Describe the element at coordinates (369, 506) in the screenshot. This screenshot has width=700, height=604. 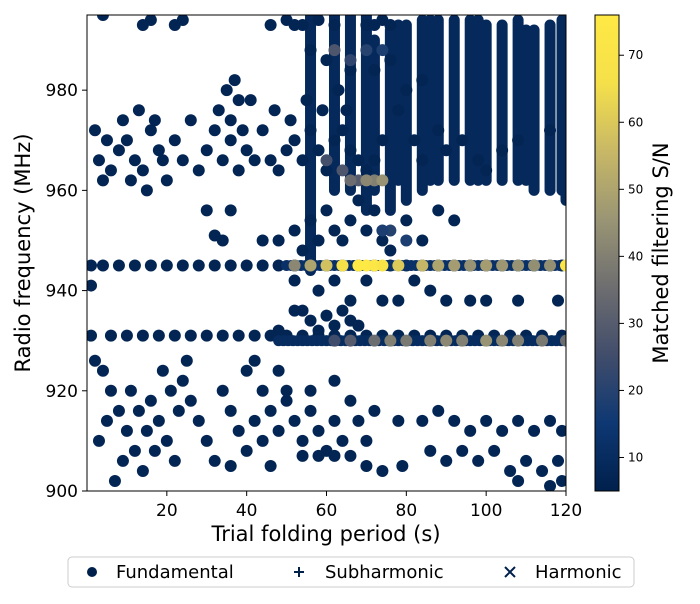
I see `x-axis-ticks: 20 40 60 80 100 120` at that location.